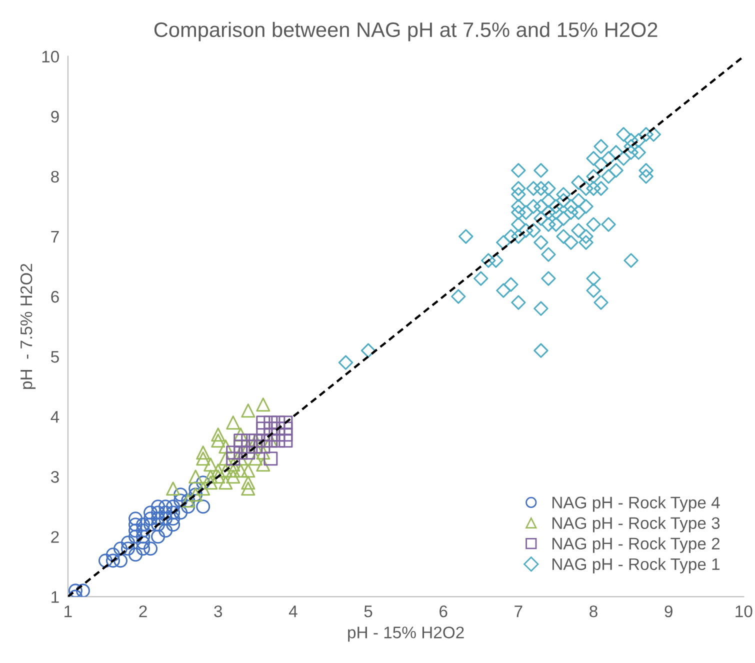  I want to click on y-tick-label: 8, so click(55, 176).